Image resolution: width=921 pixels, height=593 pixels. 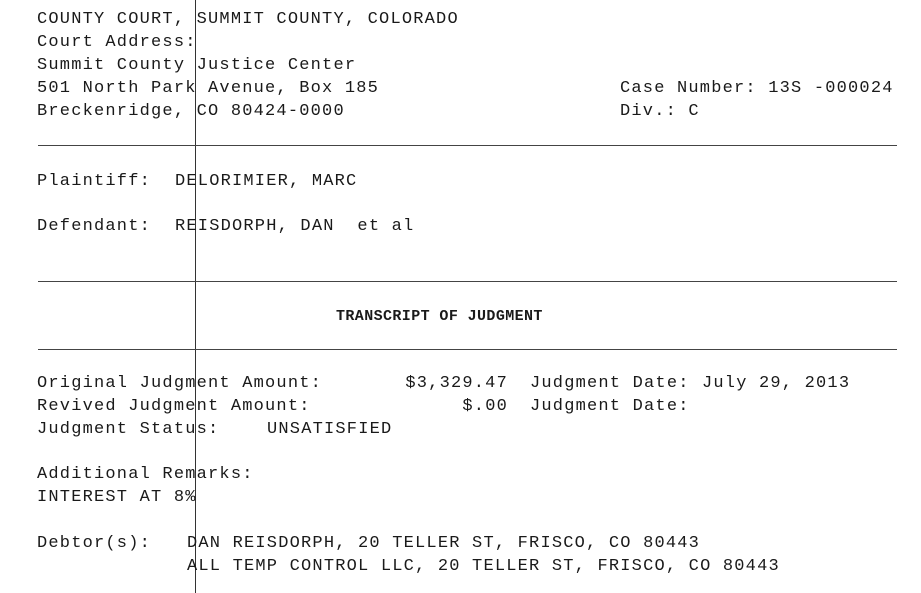 What do you see at coordinates (776, 383) in the screenshot?
I see `original-judgment-date: July 29, 2013` at bounding box center [776, 383].